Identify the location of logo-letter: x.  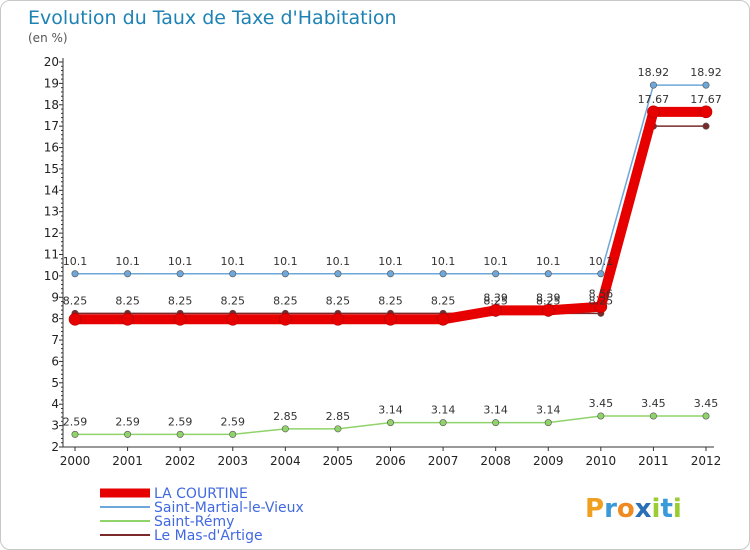
(643, 509).